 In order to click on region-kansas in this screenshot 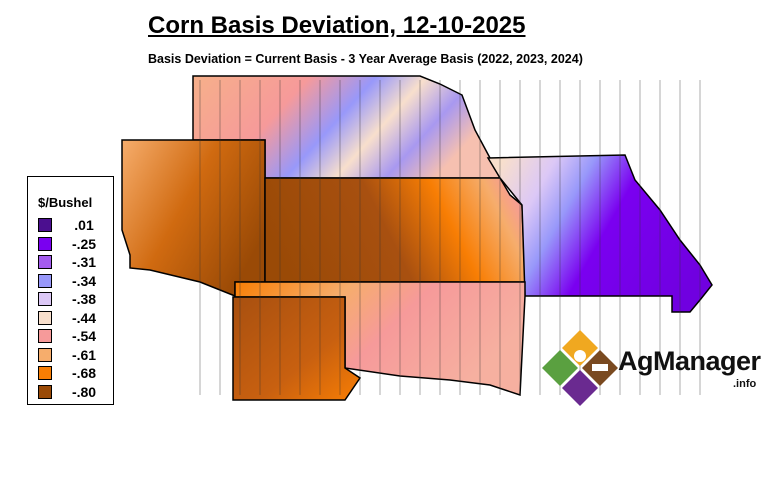, I will do `click(395, 230)`.